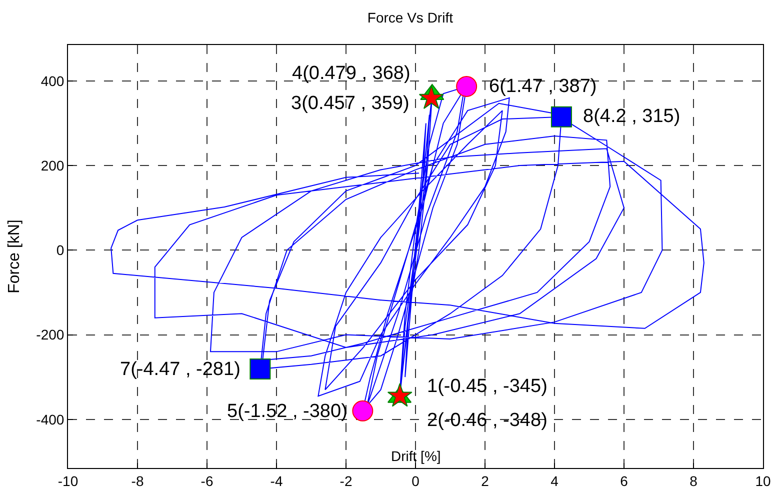 Image resolution: width=774 pixels, height=498 pixels. Describe the element at coordinates (68, 480) in the screenshot. I see `x-tick-label: -10` at that location.